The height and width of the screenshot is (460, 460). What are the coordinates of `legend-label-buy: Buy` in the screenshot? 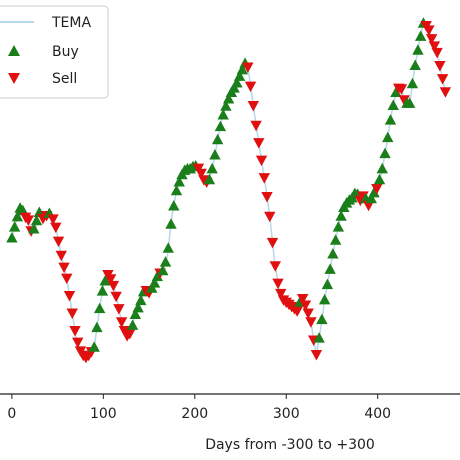 It's located at (65, 52).